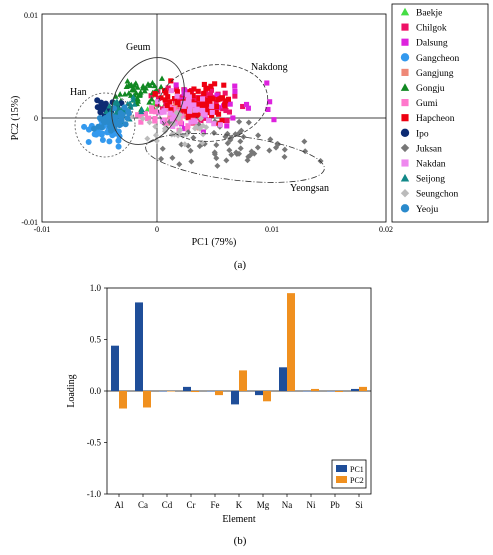 Image resolution: width=493 pixels, height=555 pixels. Describe the element at coordinates (96, 288) in the screenshot. I see `bar-y-tick-label: 1.0` at that location.